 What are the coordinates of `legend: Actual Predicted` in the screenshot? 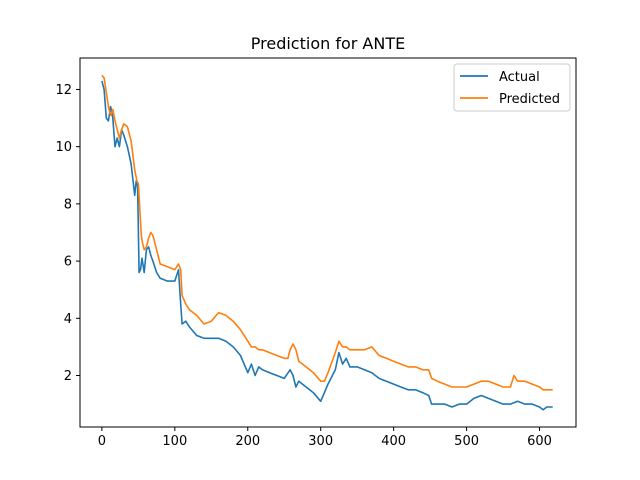 It's located at (512, 87).